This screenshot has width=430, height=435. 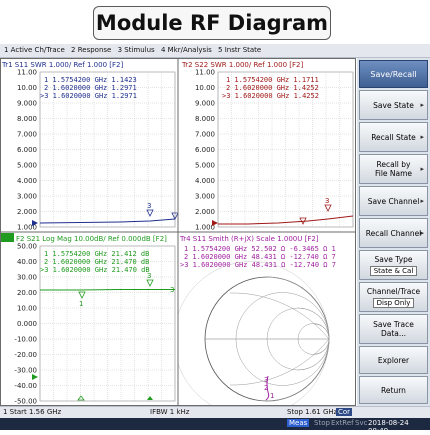 I want to click on y-tick-label: -30.00, so click(x=25, y=371).